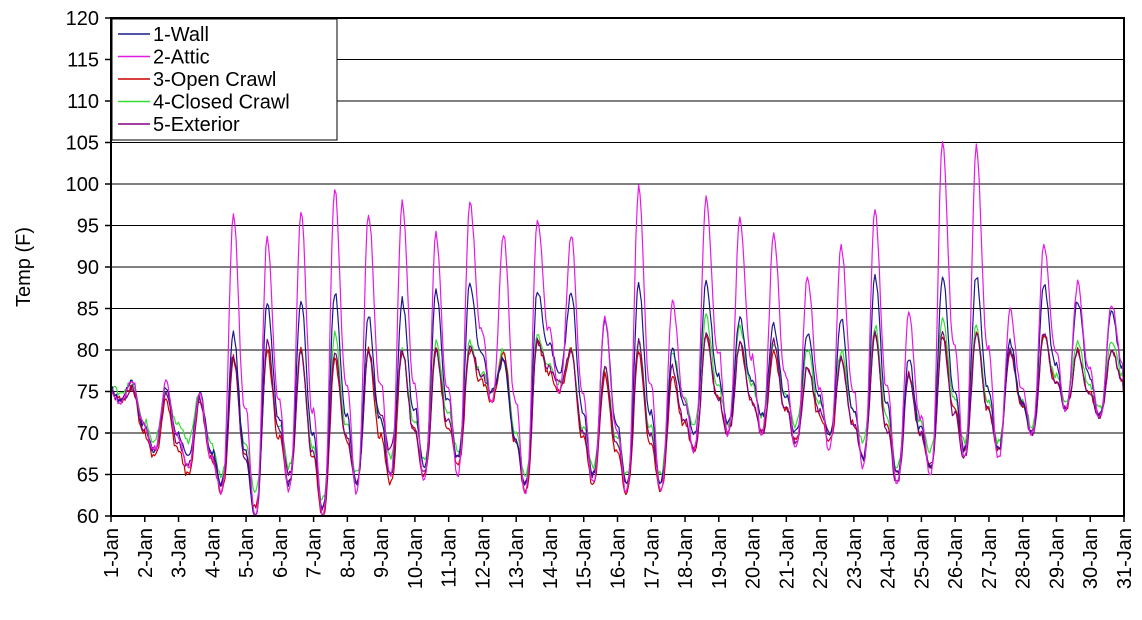 This screenshot has height=620, width=1142. What do you see at coordinates (146, 553) in the screenshot?
I see `x-tick-label: 2-Jan` at bounding box center [146, 553].